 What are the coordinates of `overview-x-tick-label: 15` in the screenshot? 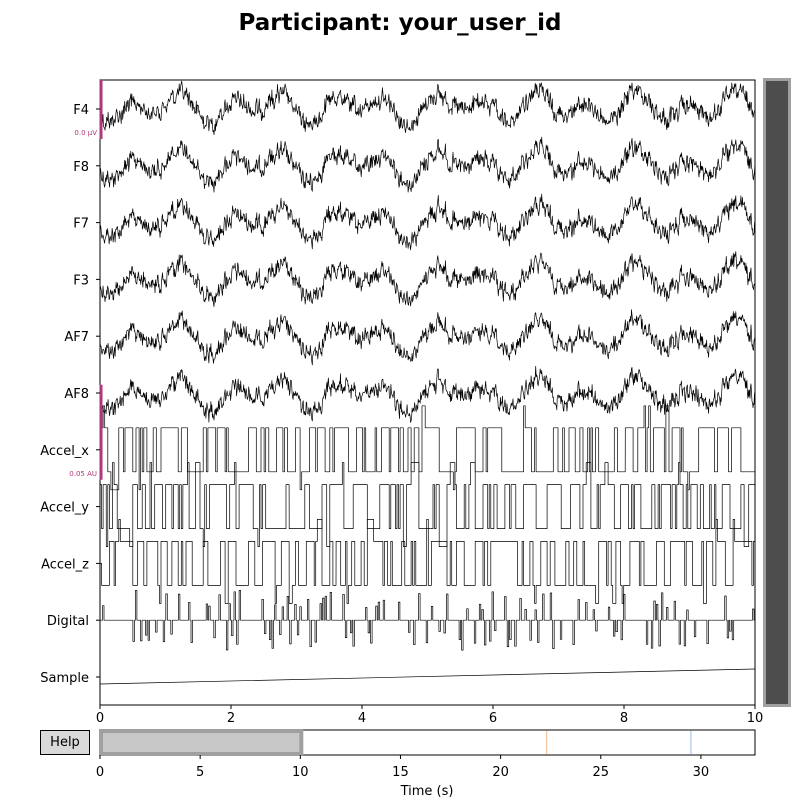 It's located at (400, 772).